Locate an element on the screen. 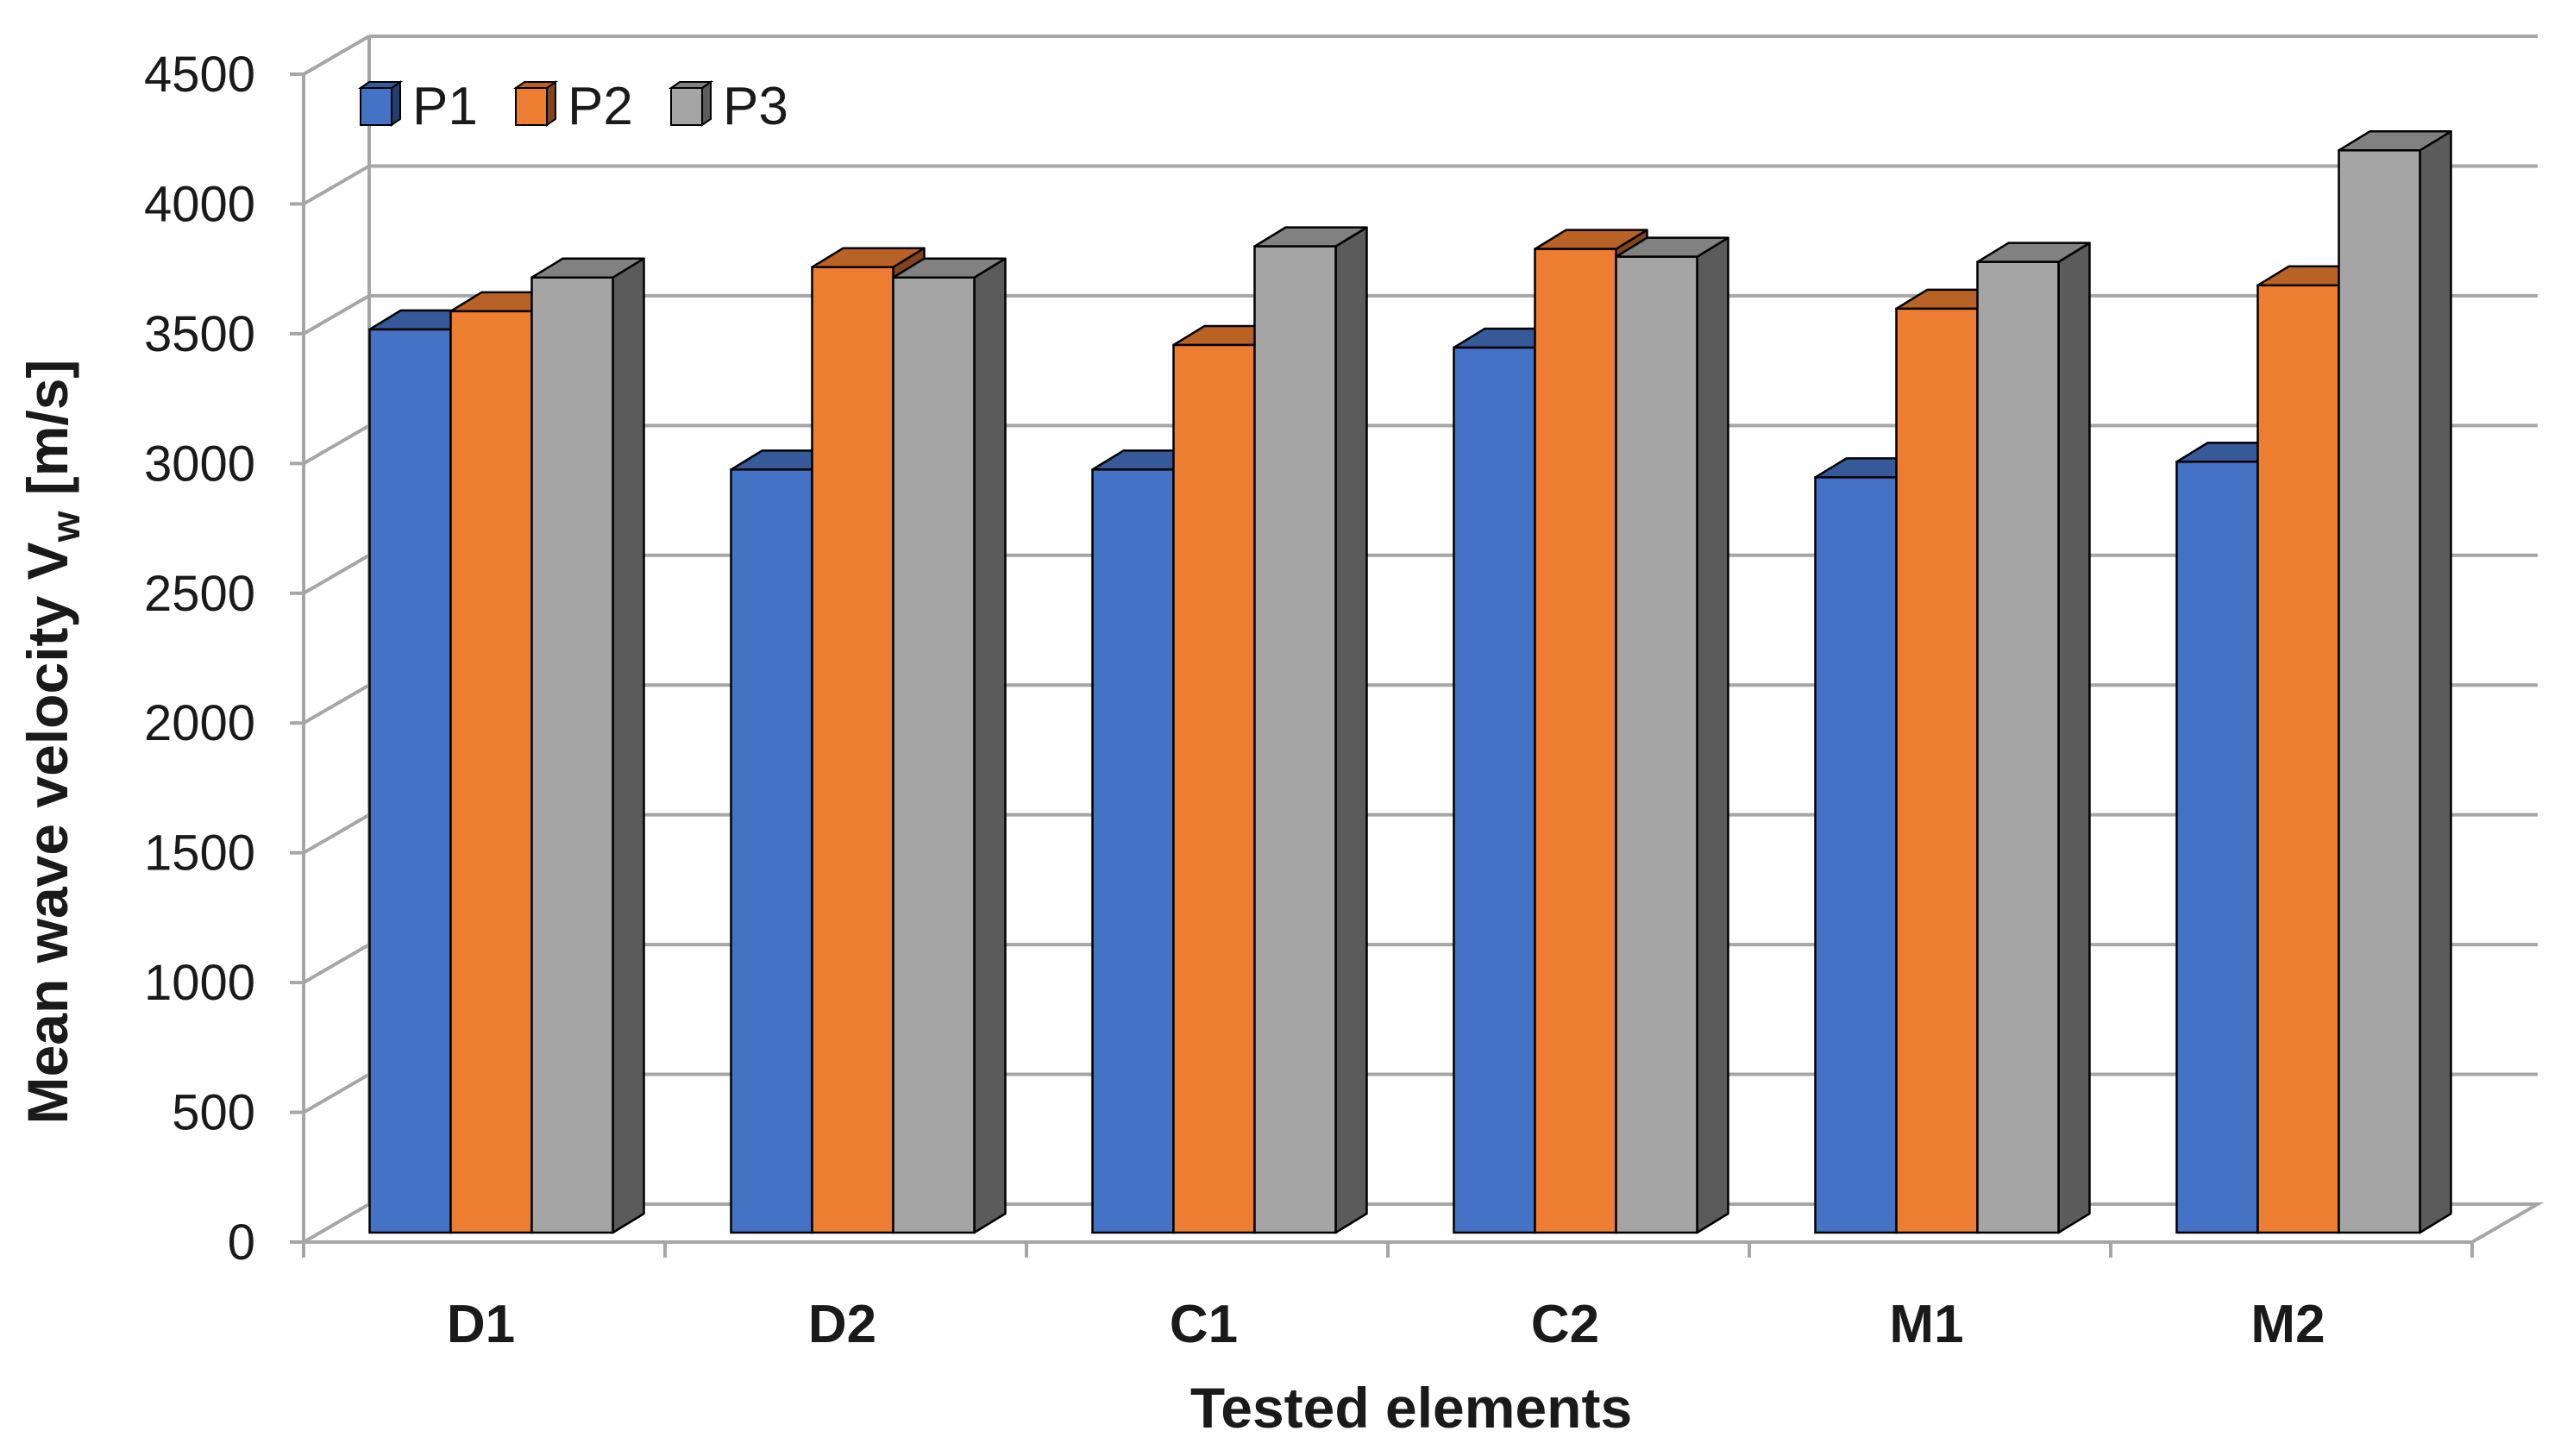  y-tick-label: 4500 is located at coordinates (199, 75).